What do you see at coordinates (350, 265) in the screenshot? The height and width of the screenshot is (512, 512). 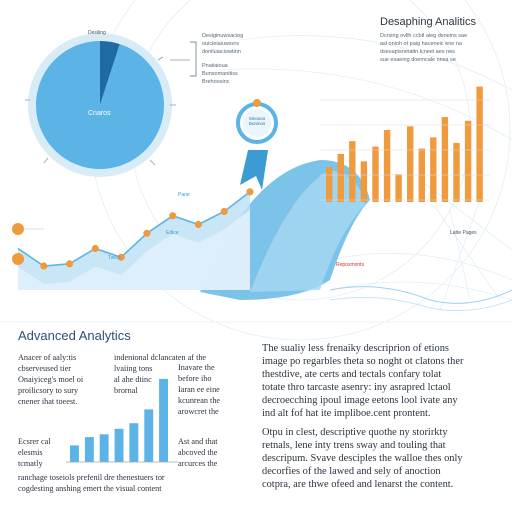 I see `lower-chart-label: Reposmonts` at bounding box center [350, 265].